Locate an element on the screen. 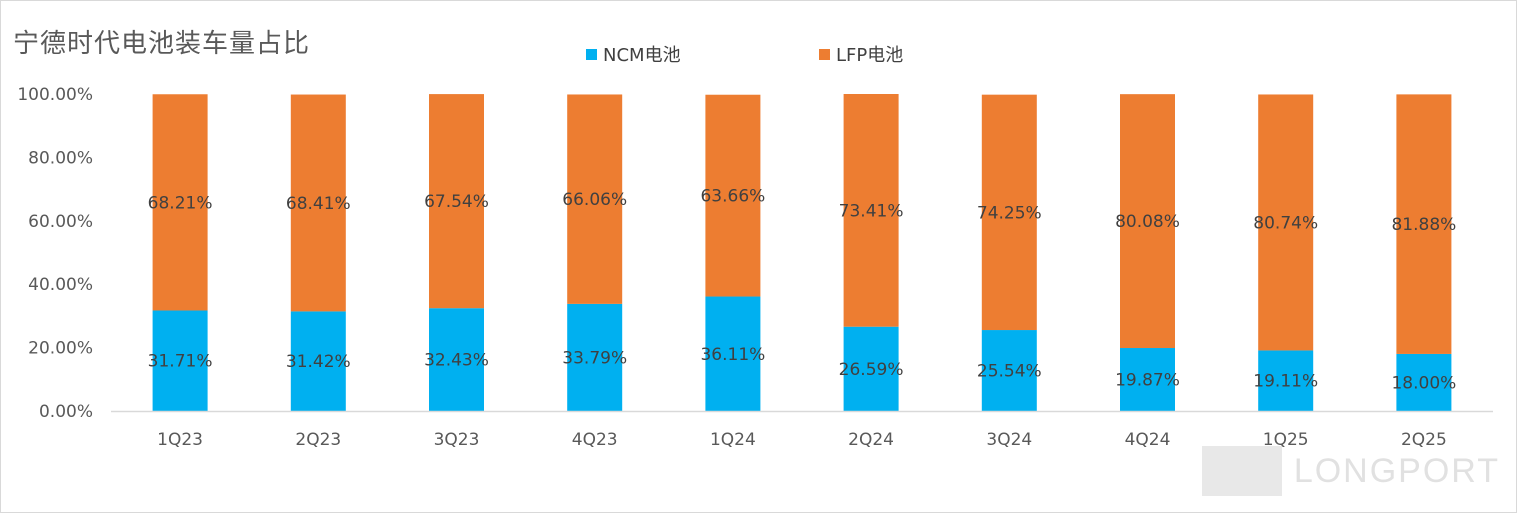  data-label-ncm: 26.59% is located at coordinates (871, 370).